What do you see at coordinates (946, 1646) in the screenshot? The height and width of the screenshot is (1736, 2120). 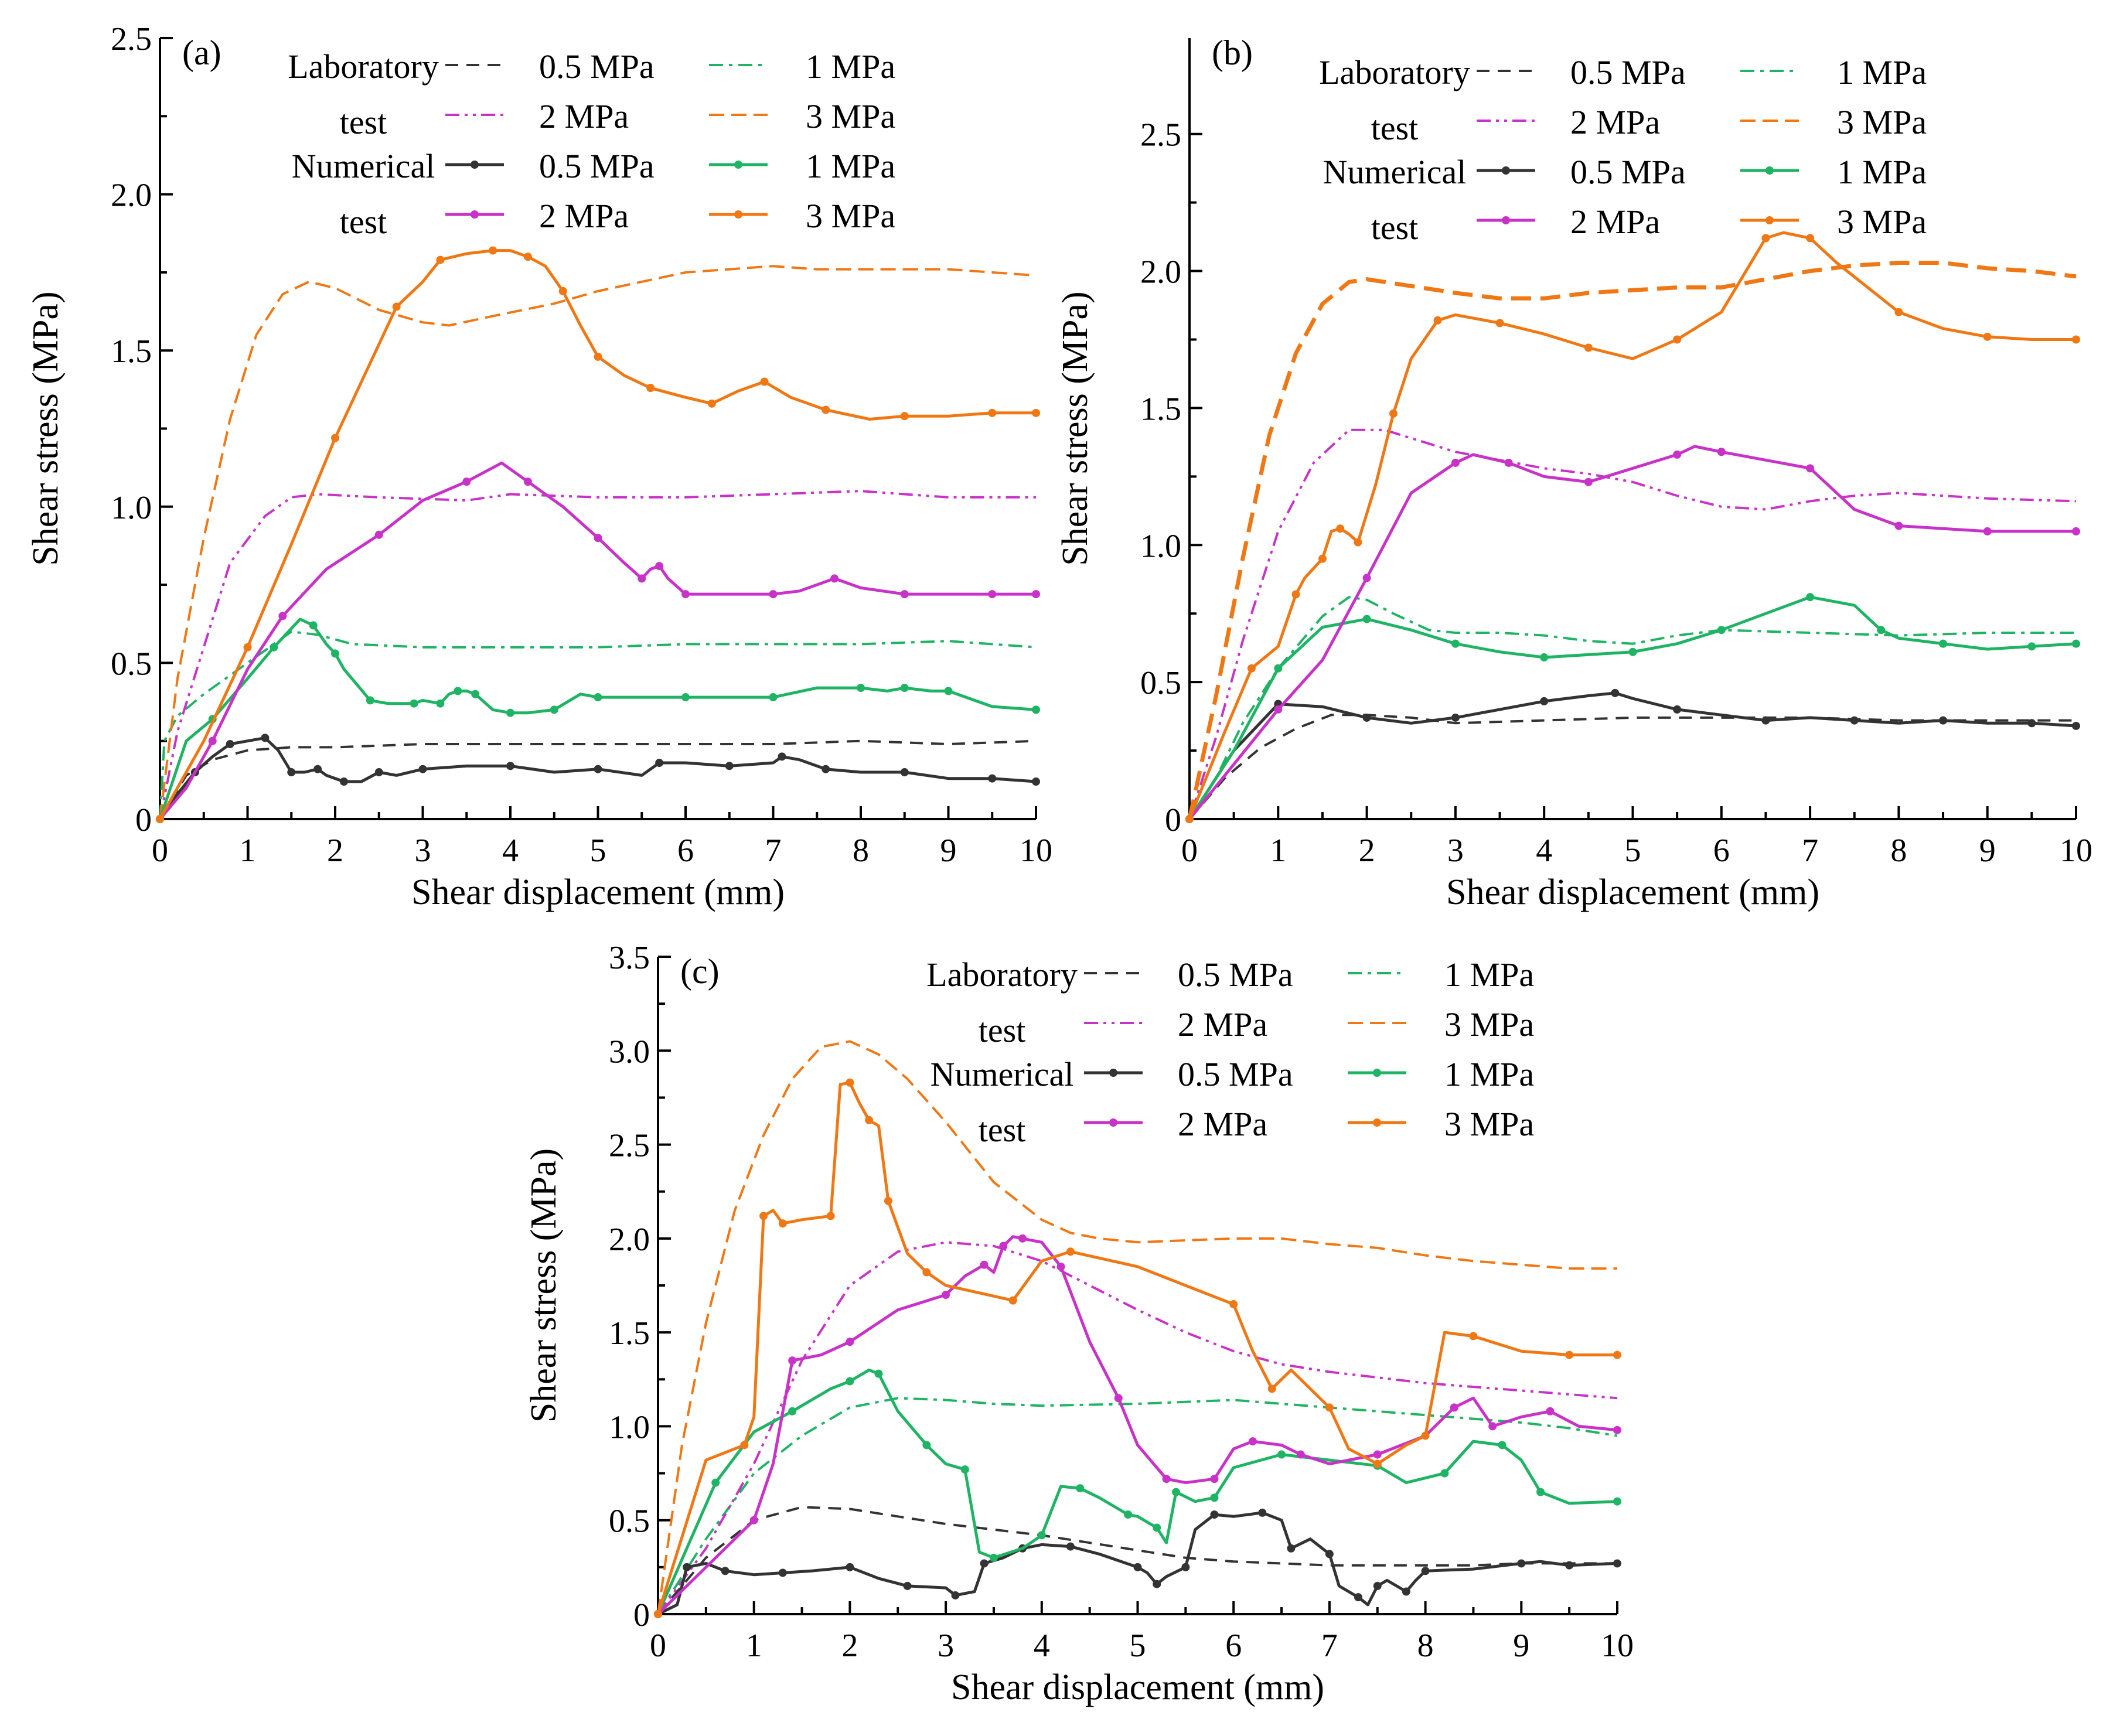 I see `x-tick-label: 3` at bounding box center [946, 1646].